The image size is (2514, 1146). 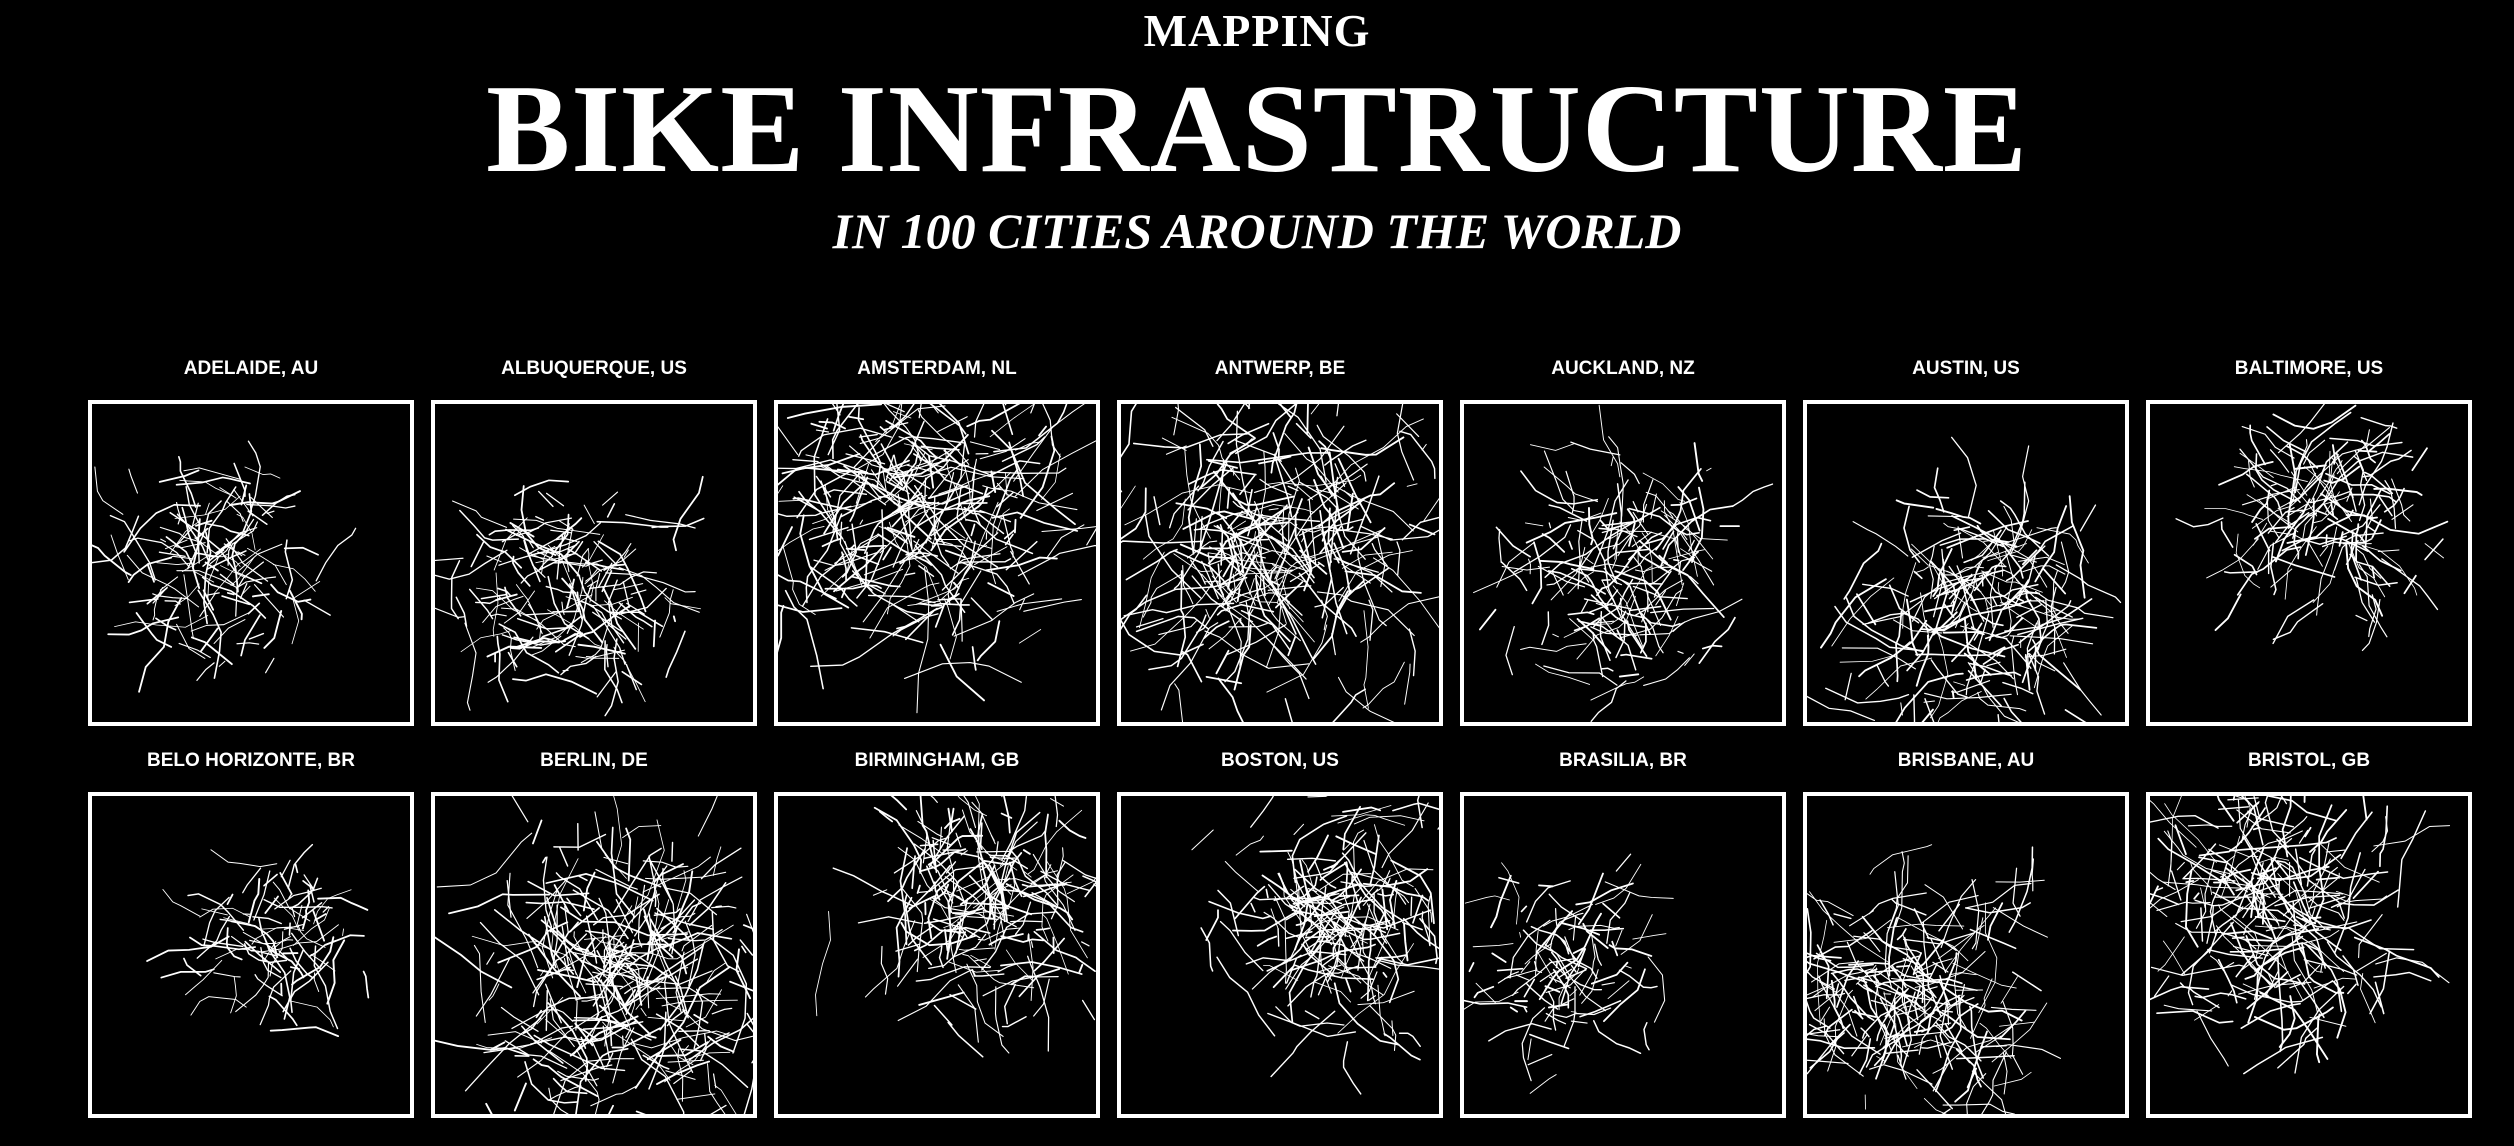 I want to click on city-map-auckland, so click(x=1623, y=563).